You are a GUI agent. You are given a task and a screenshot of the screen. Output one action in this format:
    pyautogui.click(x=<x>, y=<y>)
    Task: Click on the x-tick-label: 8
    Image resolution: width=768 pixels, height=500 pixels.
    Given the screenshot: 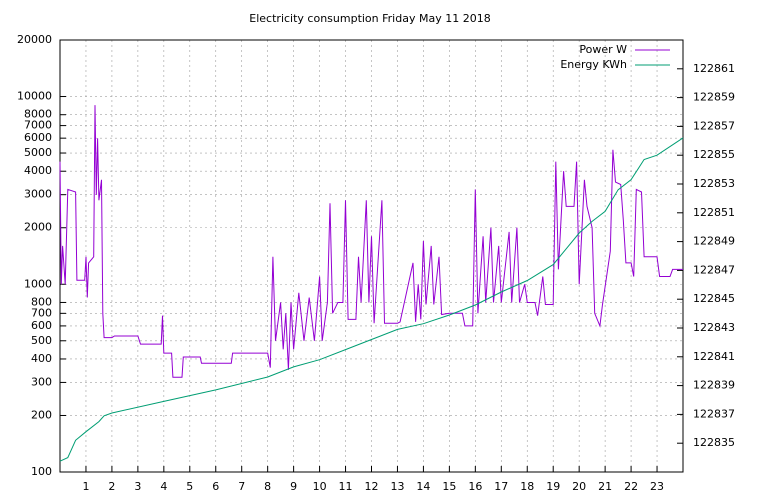 What is the action you would take?
    pyautogui.click(x=267, y=486)
    